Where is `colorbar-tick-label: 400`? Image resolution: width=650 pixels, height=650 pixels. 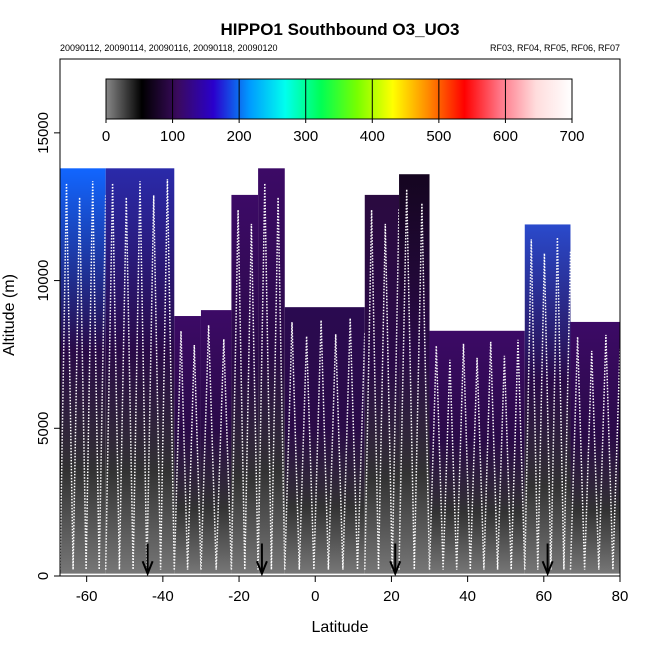
colorbar-tick-label: 400 is located at coordinates (372, 136).